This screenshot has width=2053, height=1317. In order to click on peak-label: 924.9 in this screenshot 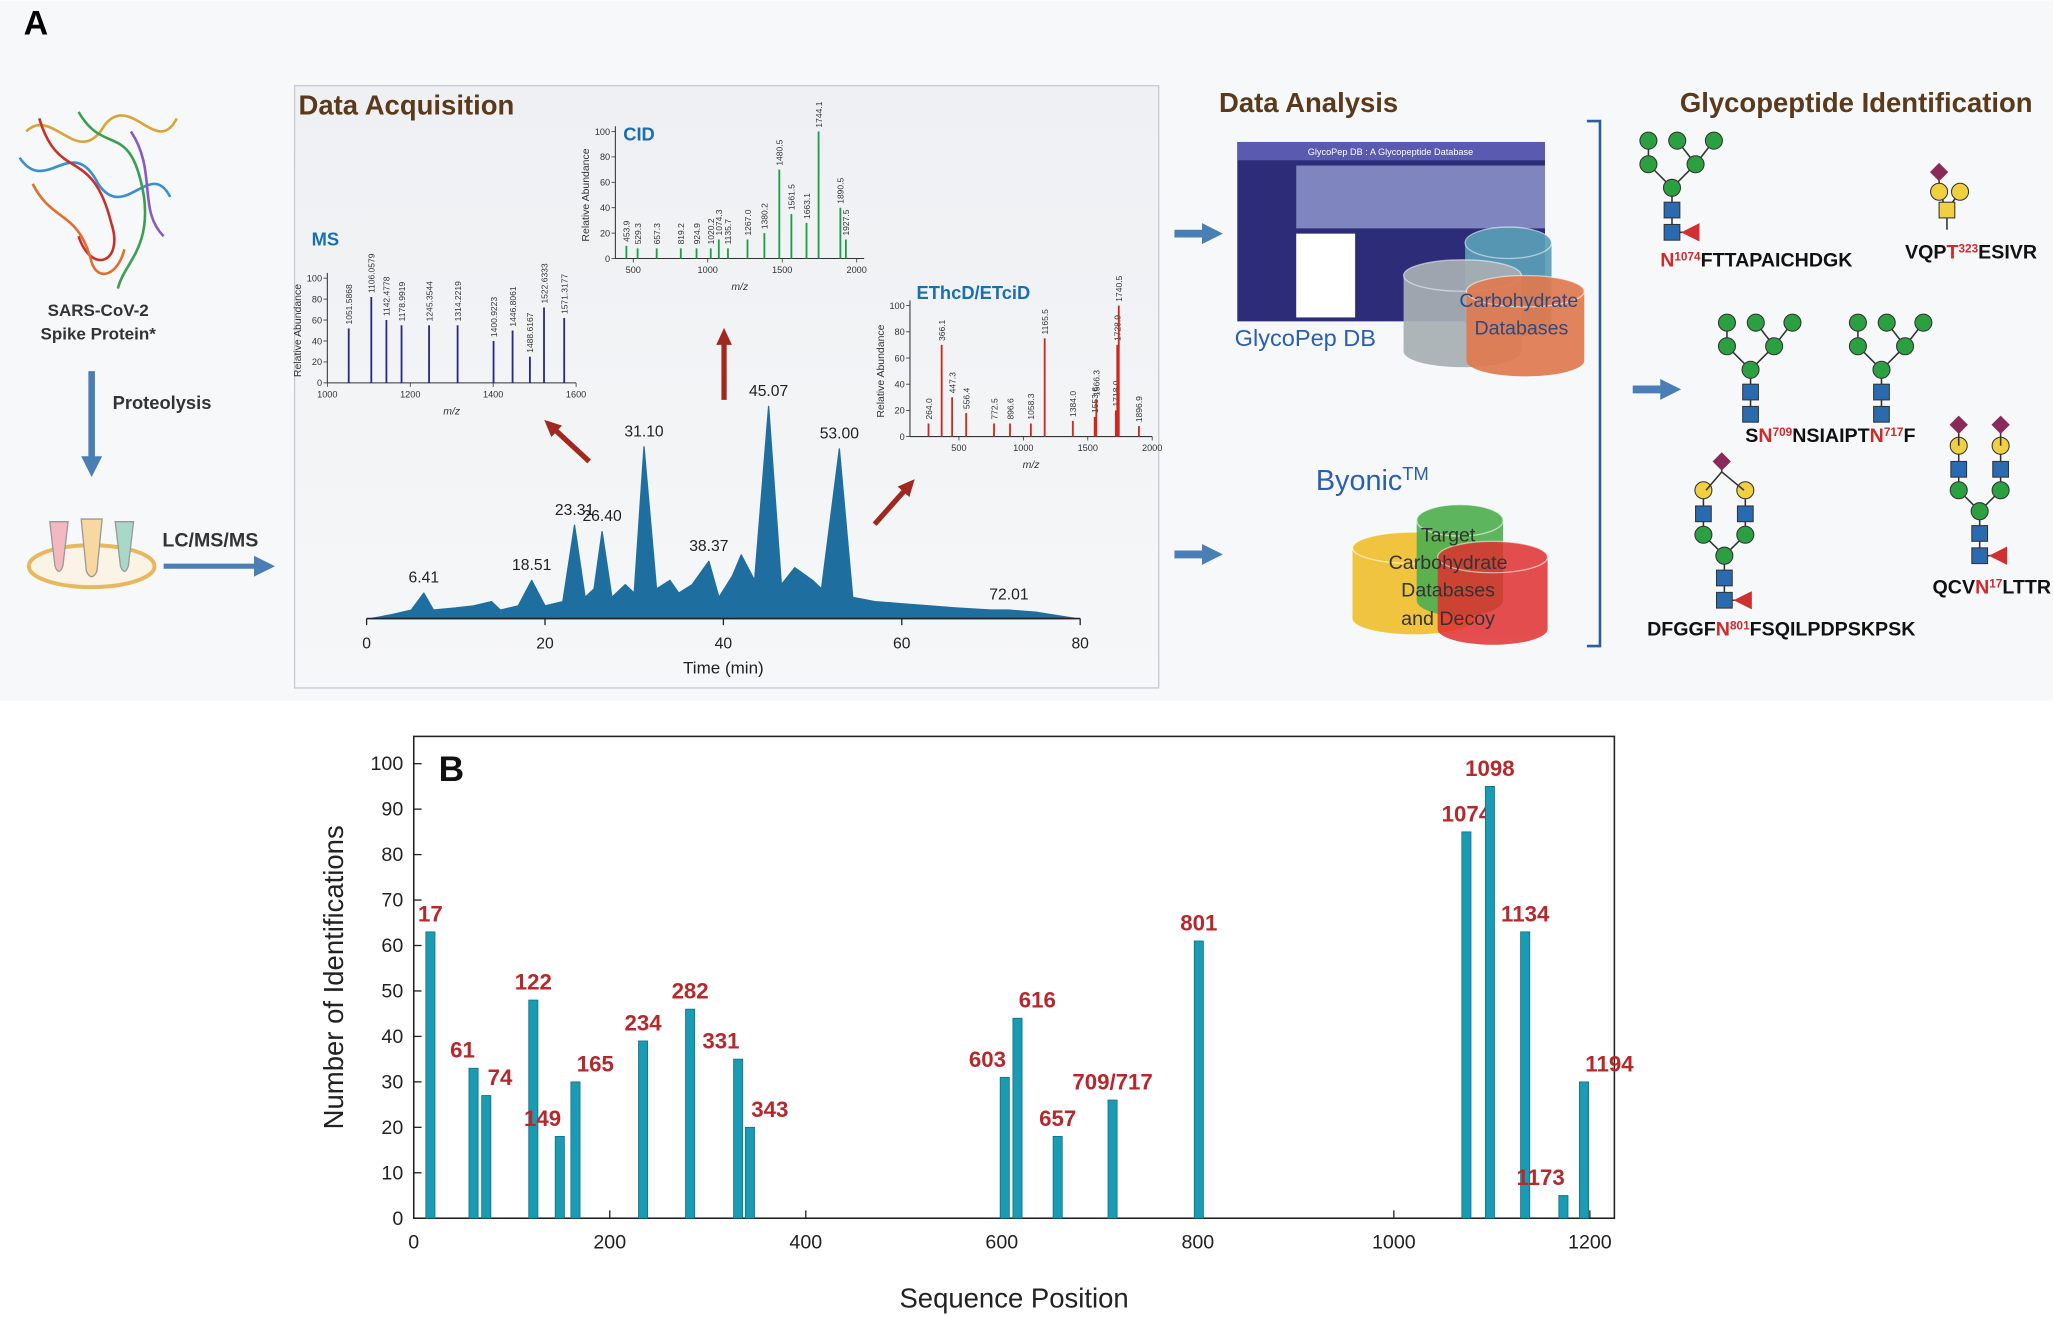, I will do `click(697, 234)`.